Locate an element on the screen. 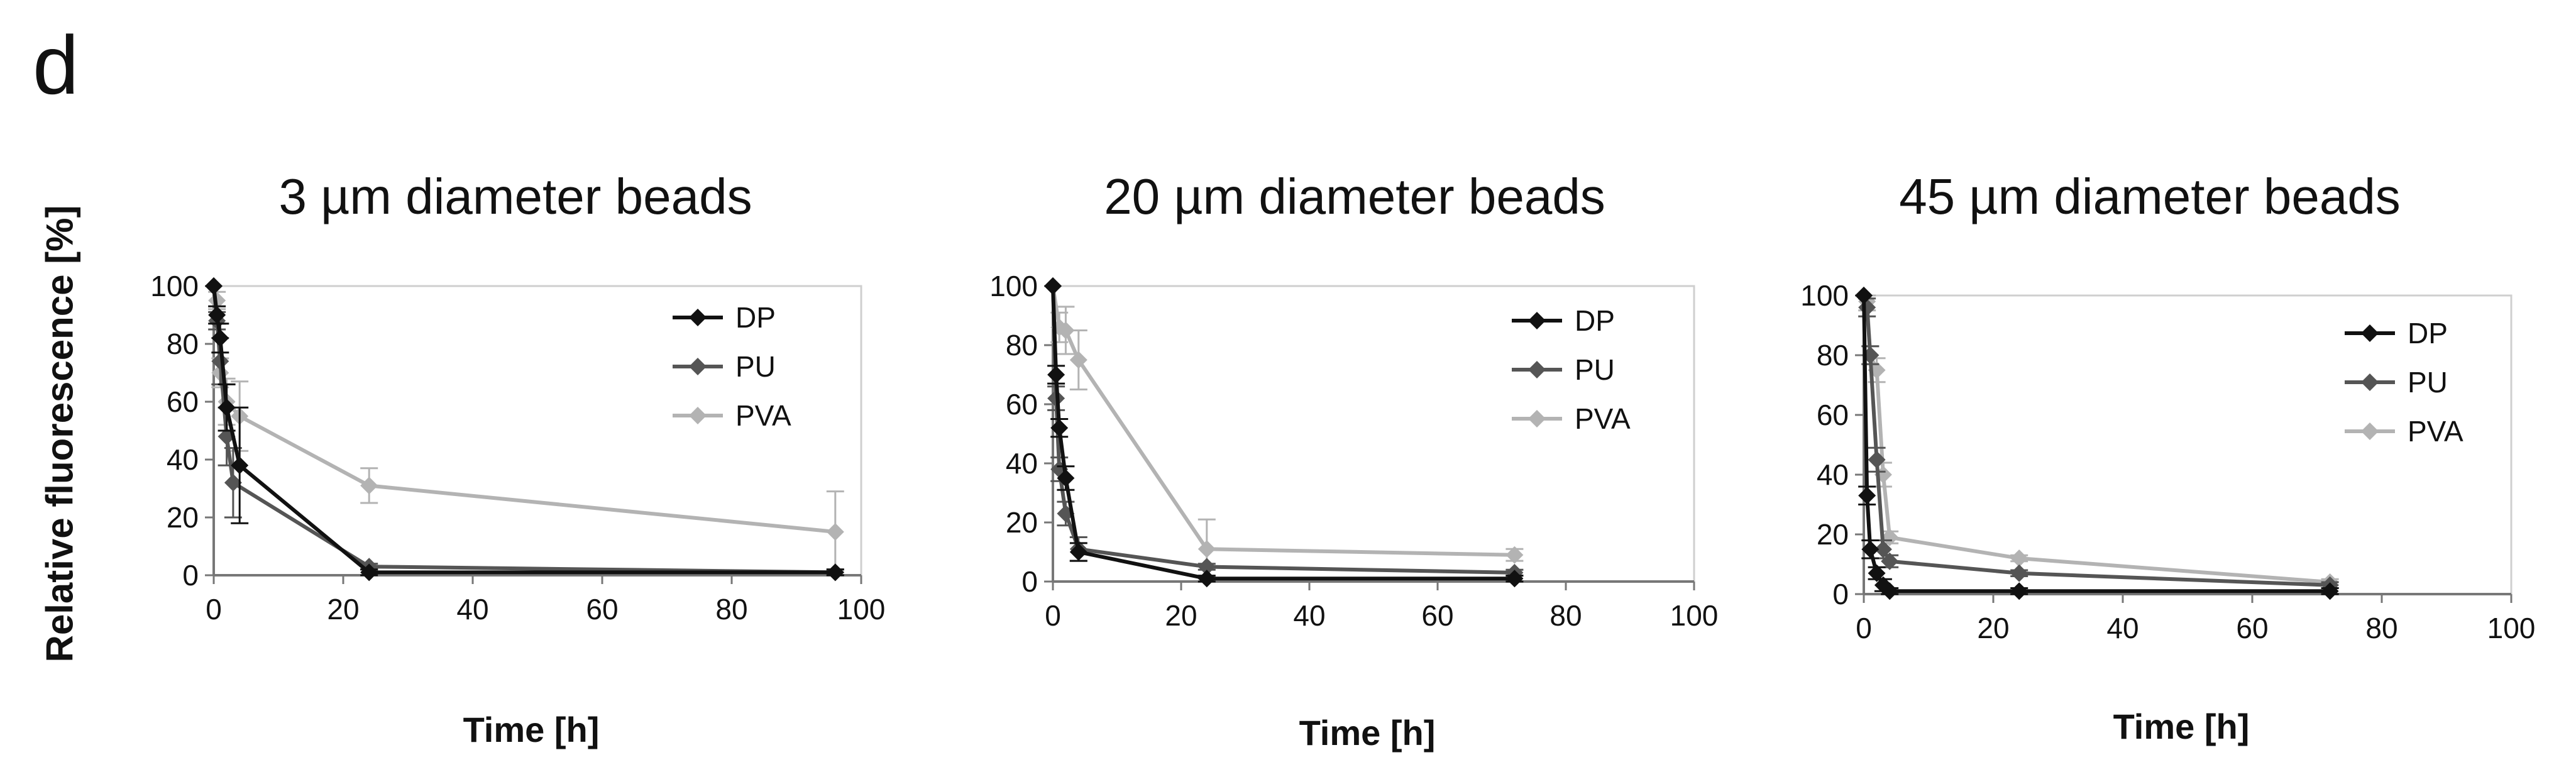 Image resolution: width=2576 pixels, height=767 pixels. chart-title: 3 µm diameter beads is located at coordinates (515, 196).